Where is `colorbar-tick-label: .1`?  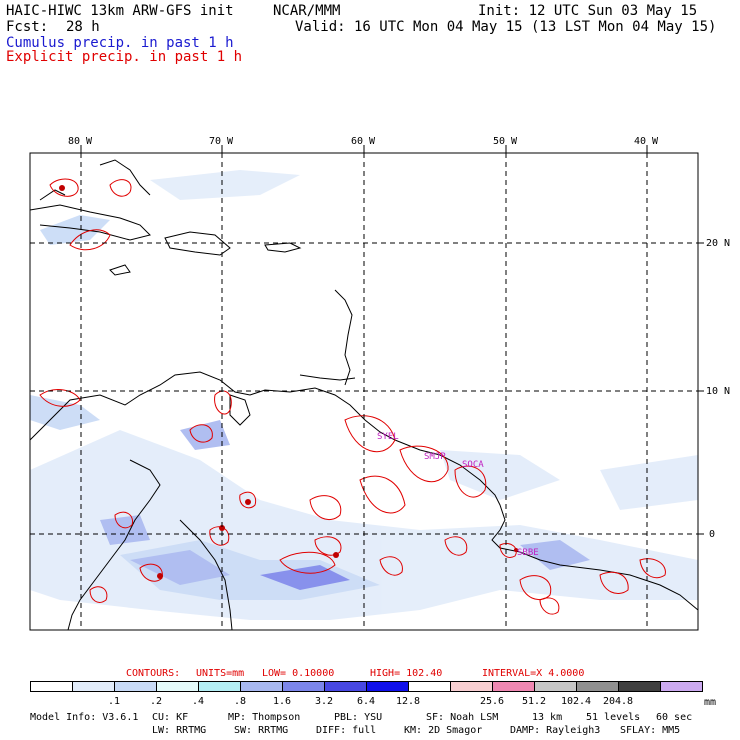
colorbar-tick-label: .1 is located at coordinates (114, 701).